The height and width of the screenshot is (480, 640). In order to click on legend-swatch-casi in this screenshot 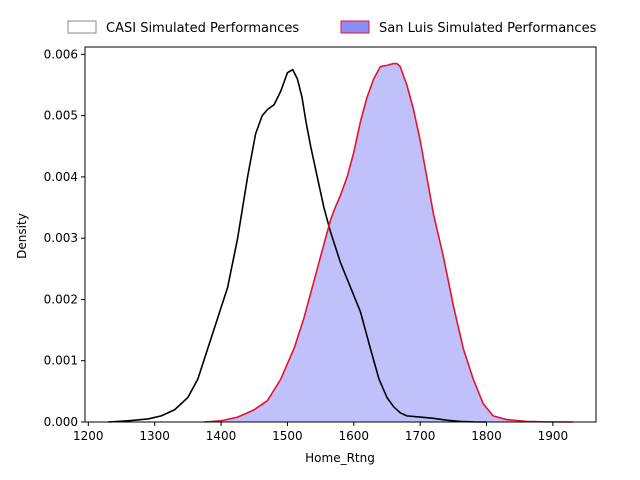, I will do `click(82, 27)`.